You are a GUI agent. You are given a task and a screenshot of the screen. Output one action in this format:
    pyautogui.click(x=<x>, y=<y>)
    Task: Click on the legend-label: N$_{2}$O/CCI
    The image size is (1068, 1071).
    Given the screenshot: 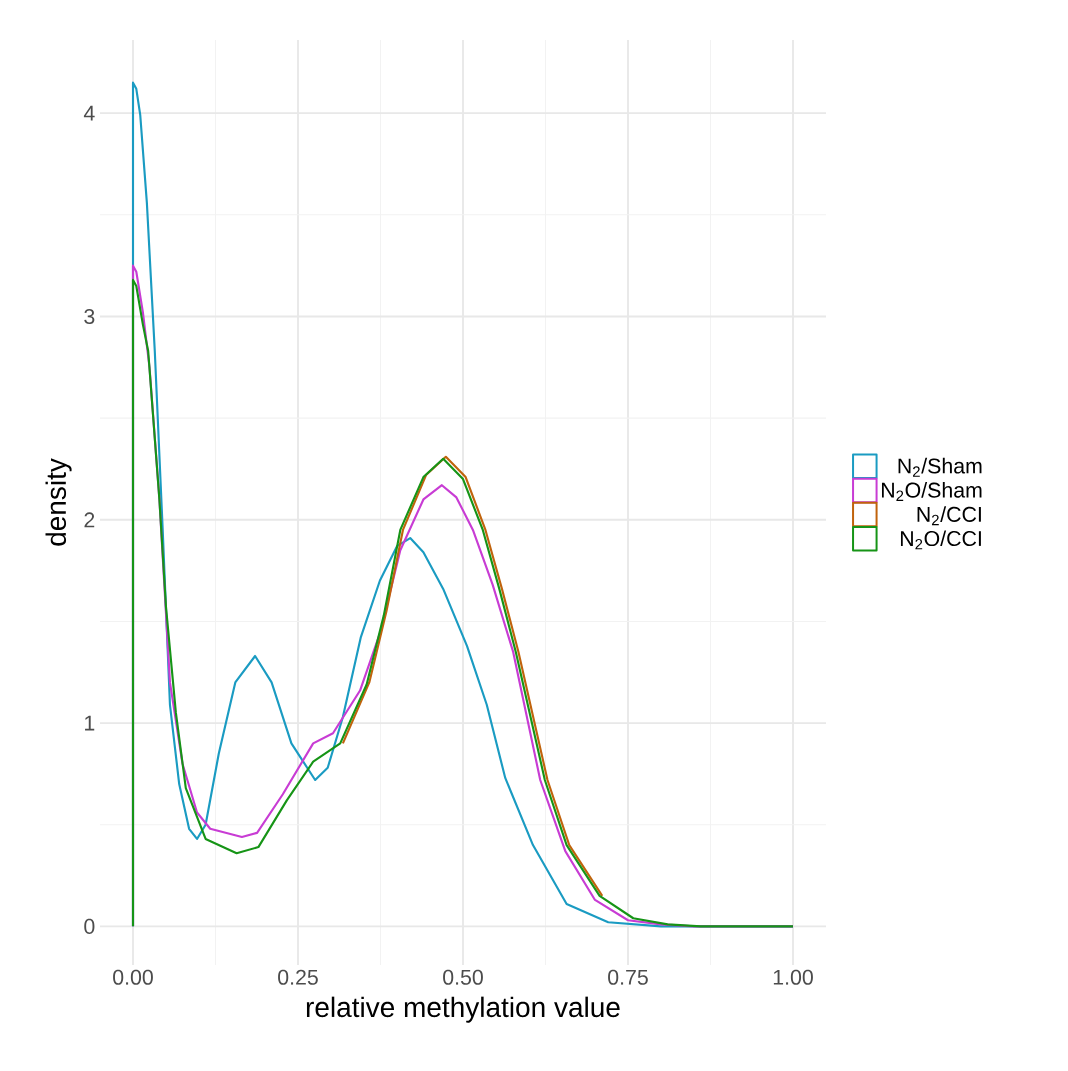 What is the action you would take?
    pyautogui.click(x=940, y=540)
    